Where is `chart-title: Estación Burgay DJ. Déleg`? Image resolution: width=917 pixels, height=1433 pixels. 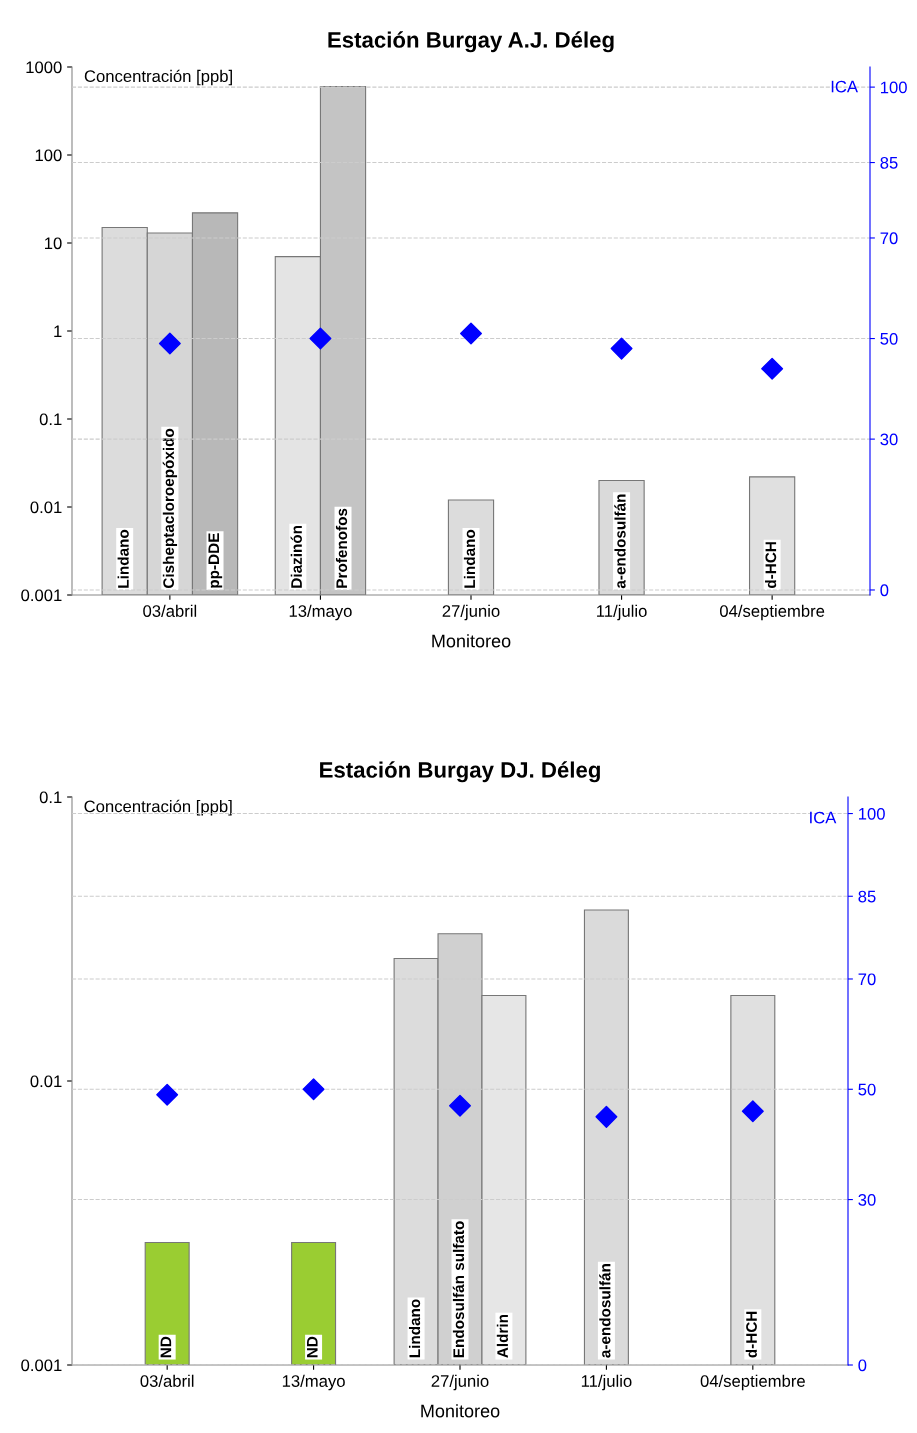 chart-title: Estación Burgay DJ. Déleg is located at coordinates (460, 772).